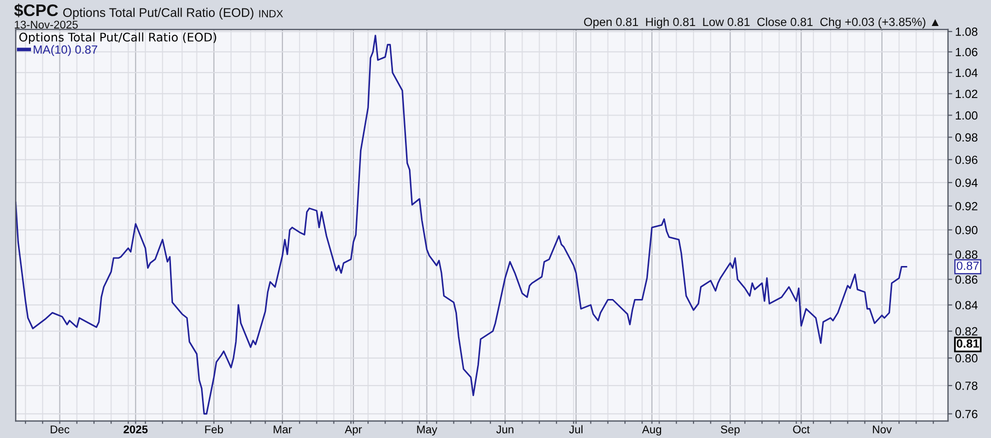 The height and width of the screenshot is (438, 991). What do you see at coordinates (967, 72) in the screenshot?
I see `y-tick-label: 1.04` at bounding box center [967, 72].